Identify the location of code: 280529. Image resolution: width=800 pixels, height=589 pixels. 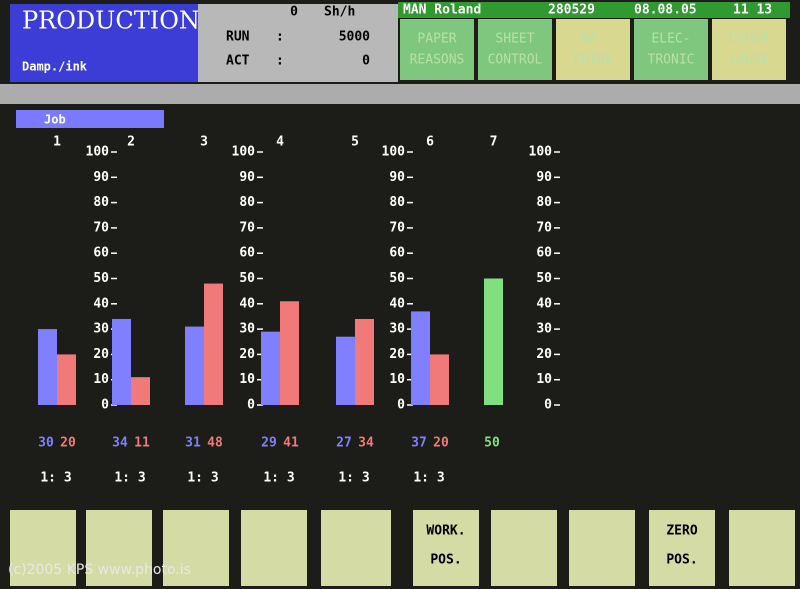
(571, 10).